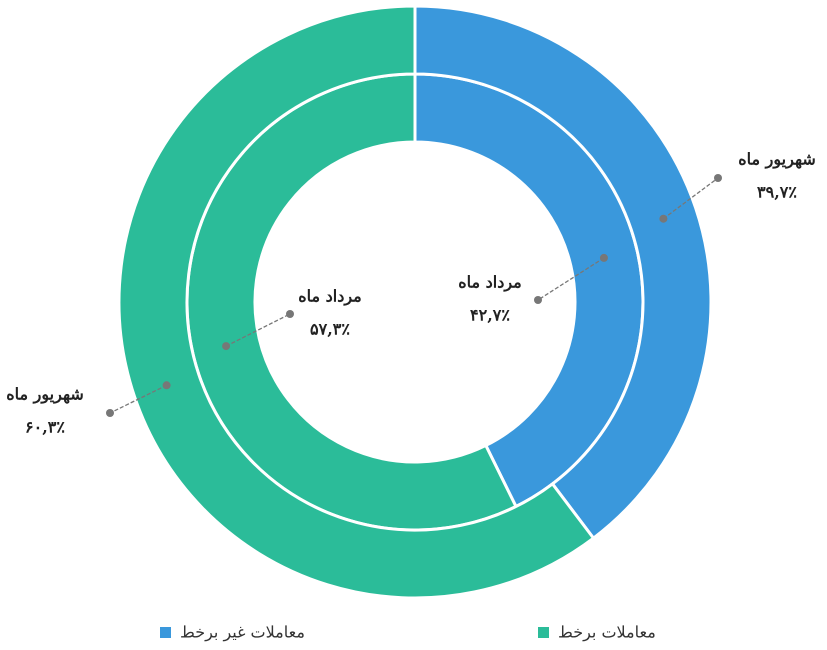  What do you see at coordinates (242, 632) in the screenshot?
I see `legend-label: معاملات غیر برخط` at bounding box center [242, 632].